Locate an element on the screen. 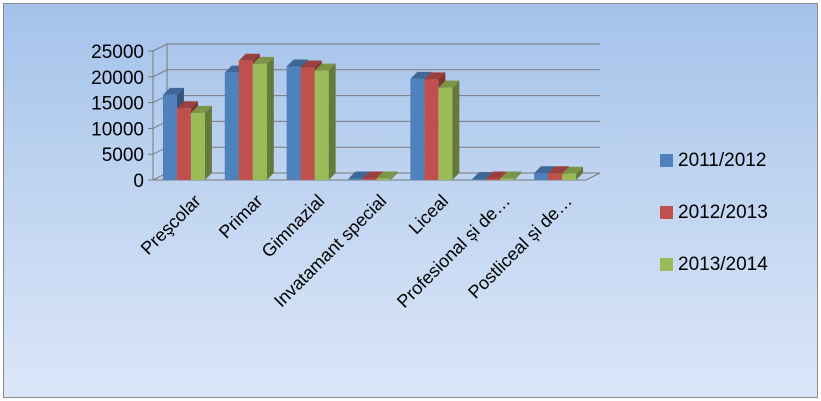  category-label: Liceal is located at coordinates (428, 214).